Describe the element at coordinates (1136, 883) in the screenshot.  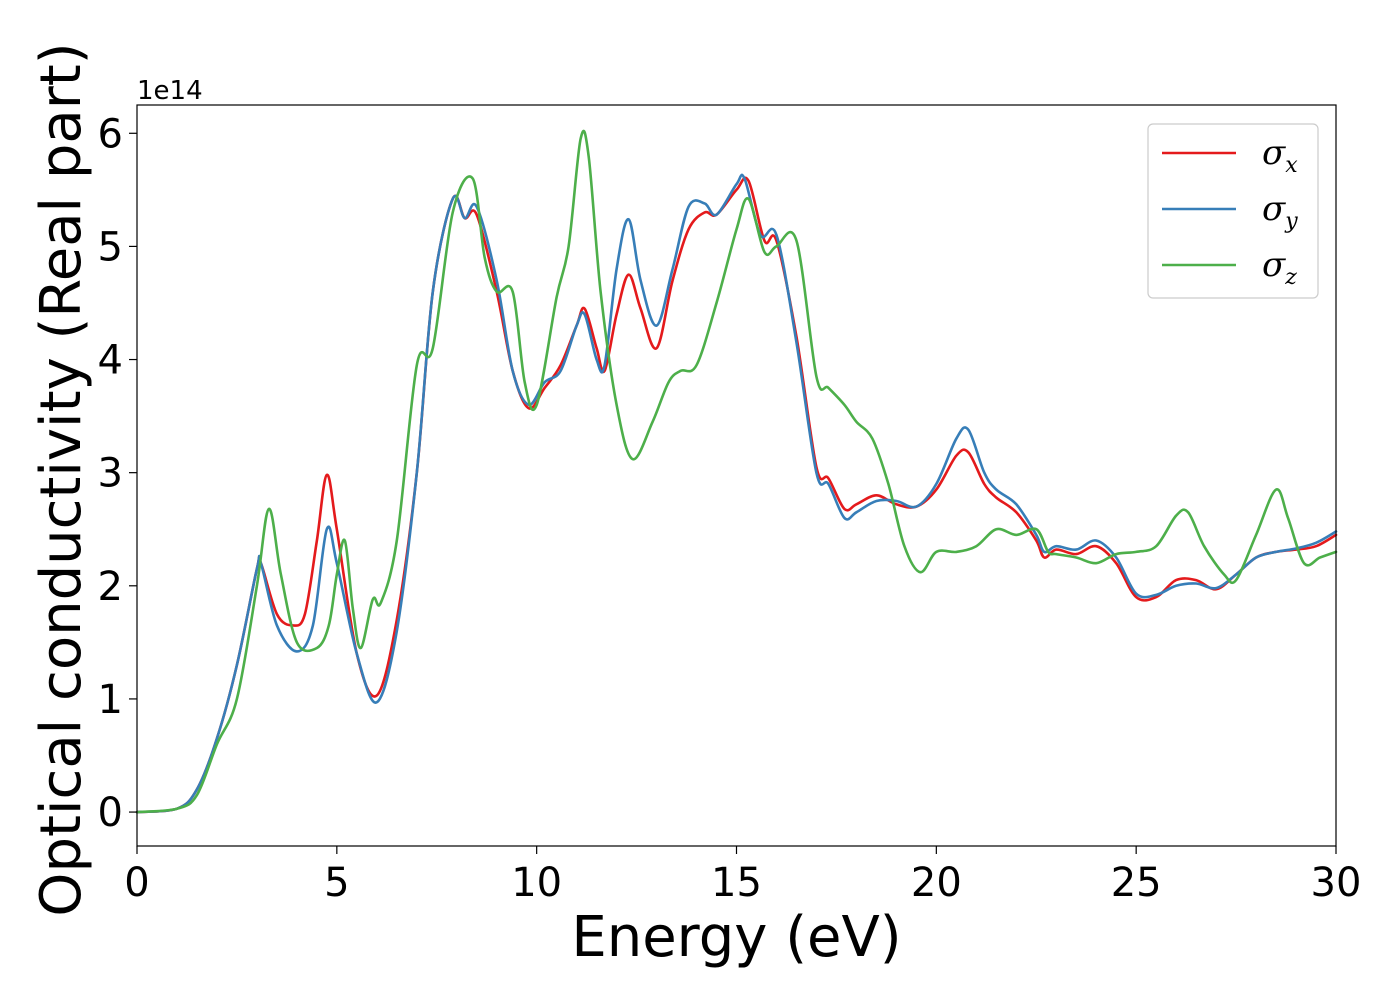
I see `x-tick-label: 25` at that location.